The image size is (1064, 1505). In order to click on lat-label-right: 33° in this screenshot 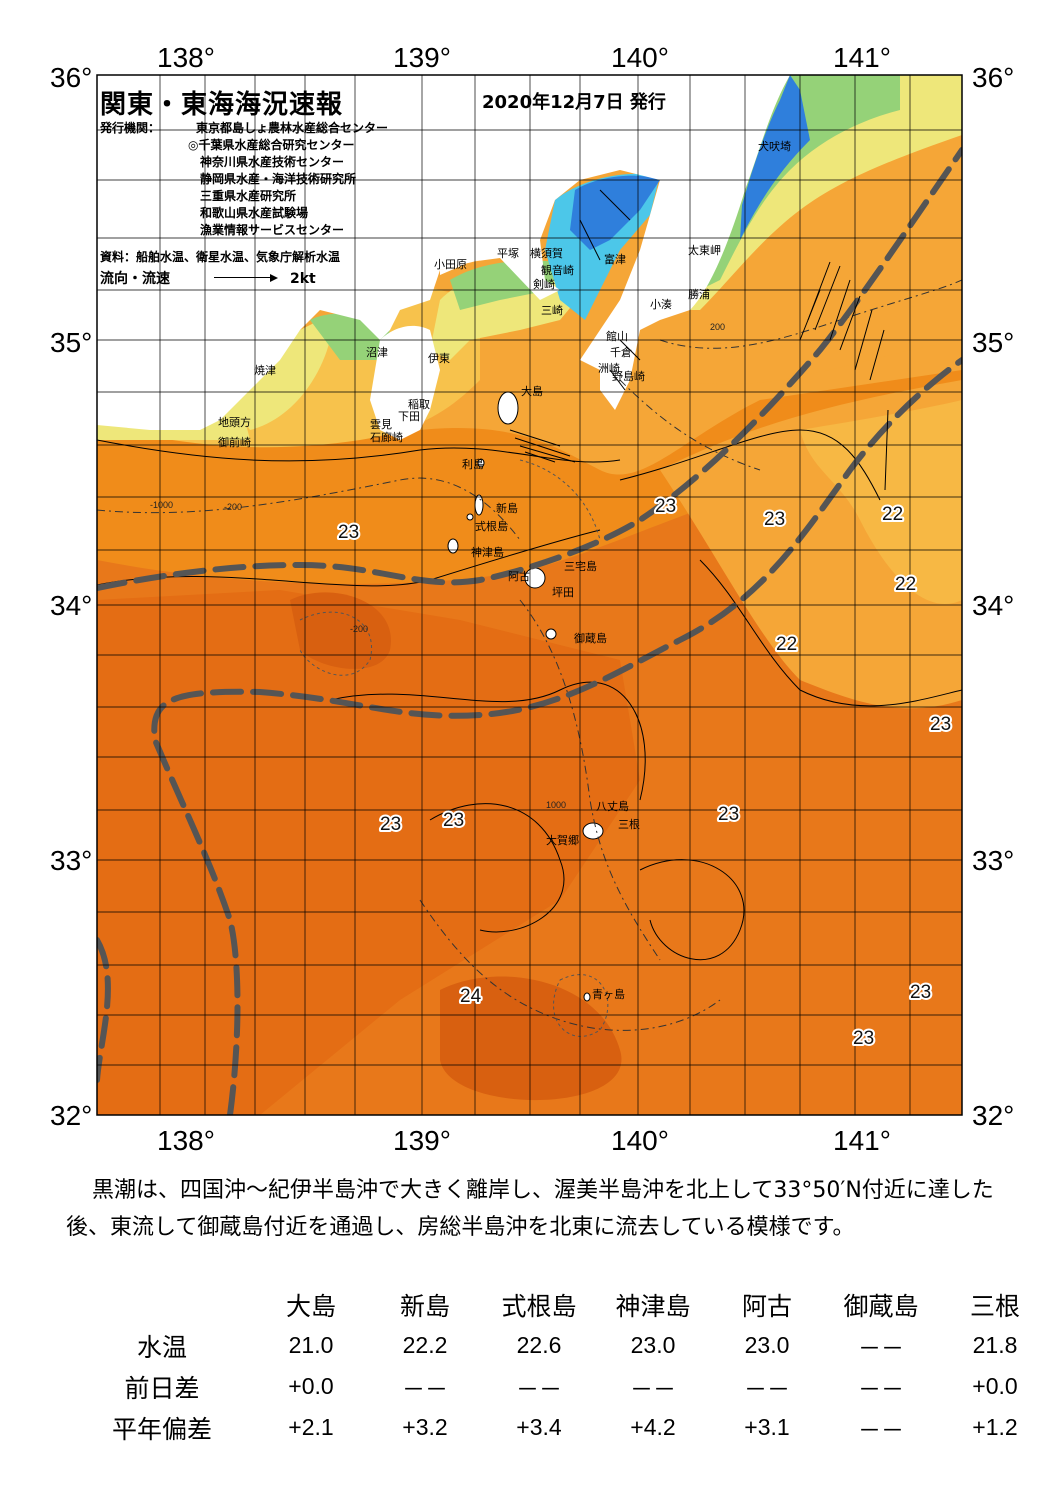, I will do `click(993, 860)`.